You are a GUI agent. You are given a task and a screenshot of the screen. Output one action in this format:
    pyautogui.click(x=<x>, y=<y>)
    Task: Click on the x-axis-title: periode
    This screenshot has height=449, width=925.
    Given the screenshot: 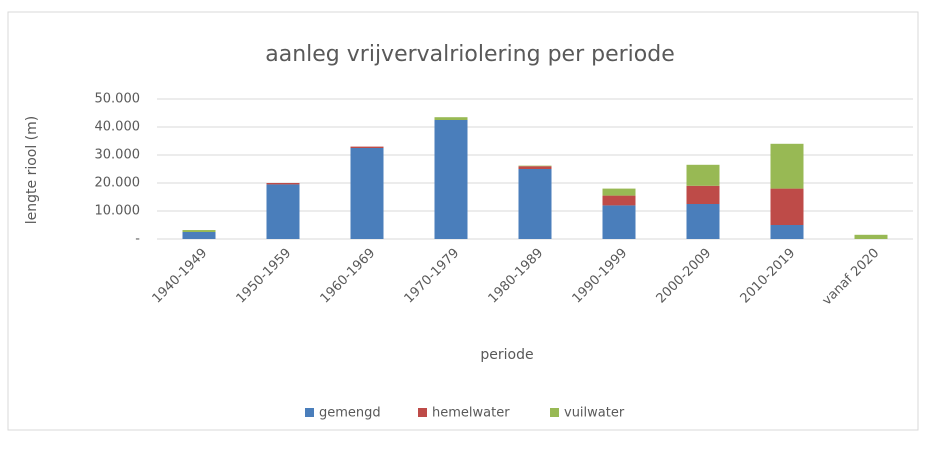 What is the action you would take?
    pyautogui.click(x=506, y=355)
    